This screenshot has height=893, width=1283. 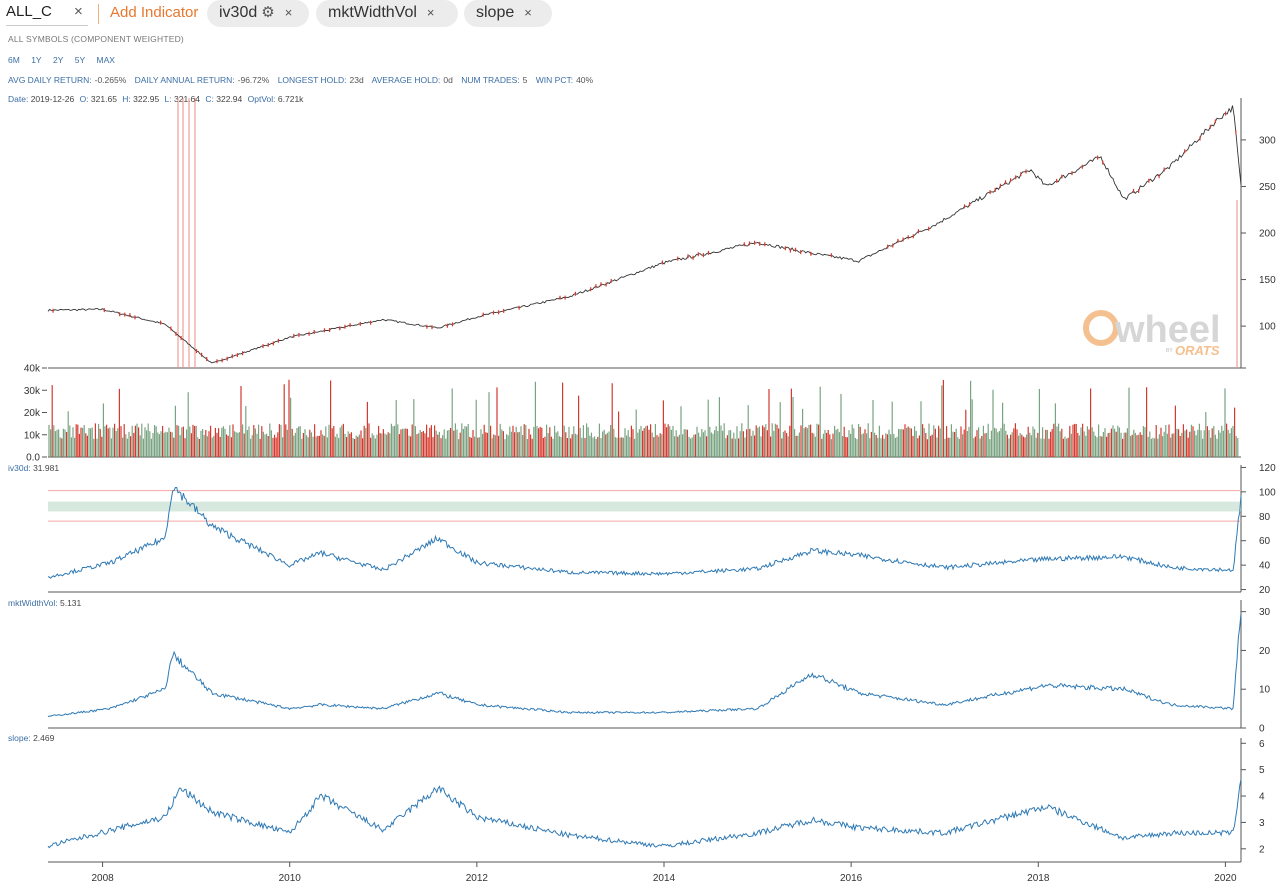 I want to click on iv30d-series-line, so click(x=644, y=533).